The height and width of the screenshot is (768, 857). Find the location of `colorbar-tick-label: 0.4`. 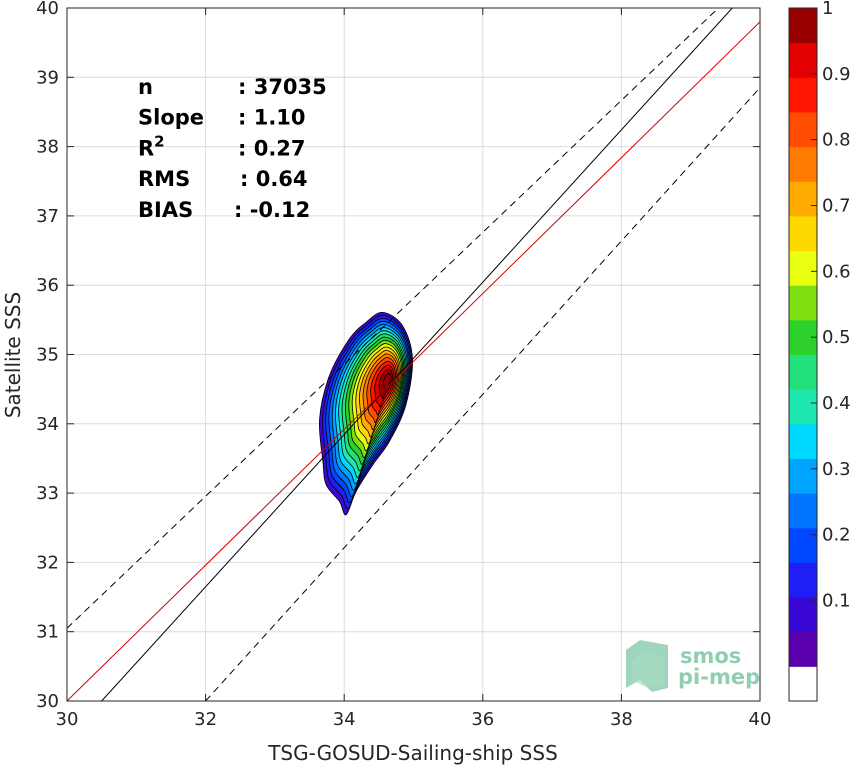

colorbar-tick-label: 0.4 is located at coordinates (836, 403).